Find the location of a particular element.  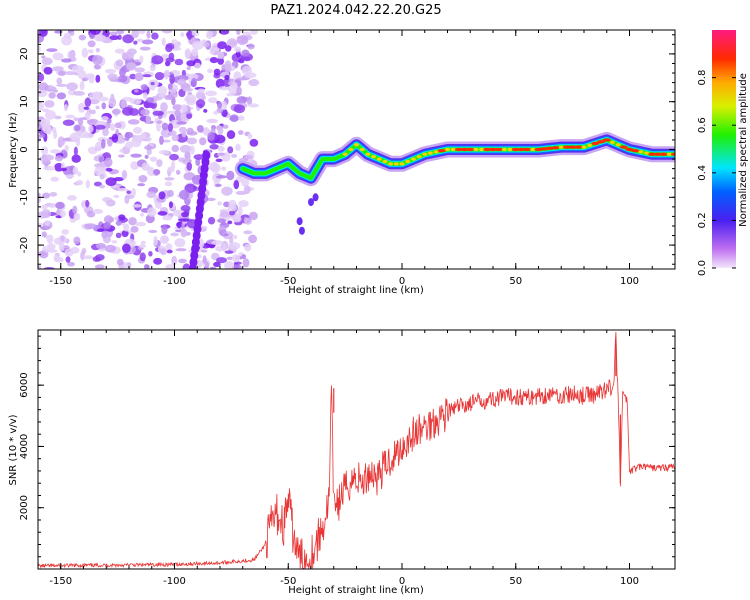

y-tick-label: 10 is located at coordinates (24, 101).